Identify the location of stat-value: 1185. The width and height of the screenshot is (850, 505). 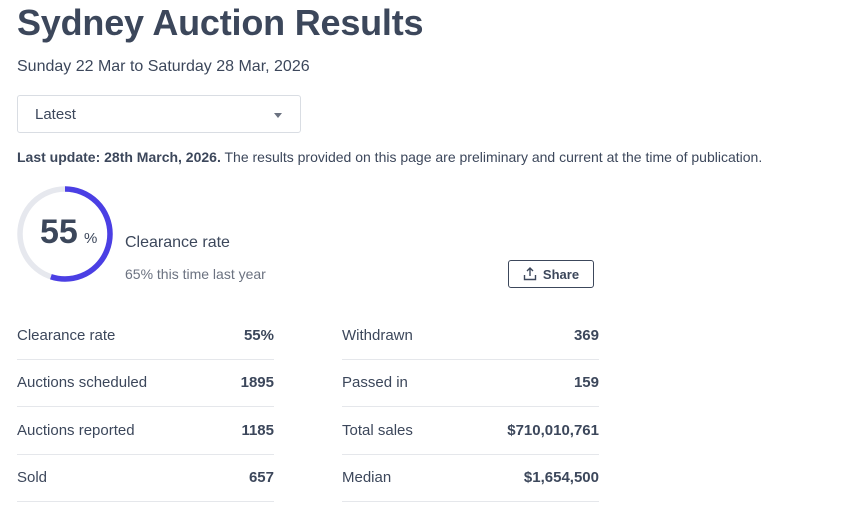
(257, 430).